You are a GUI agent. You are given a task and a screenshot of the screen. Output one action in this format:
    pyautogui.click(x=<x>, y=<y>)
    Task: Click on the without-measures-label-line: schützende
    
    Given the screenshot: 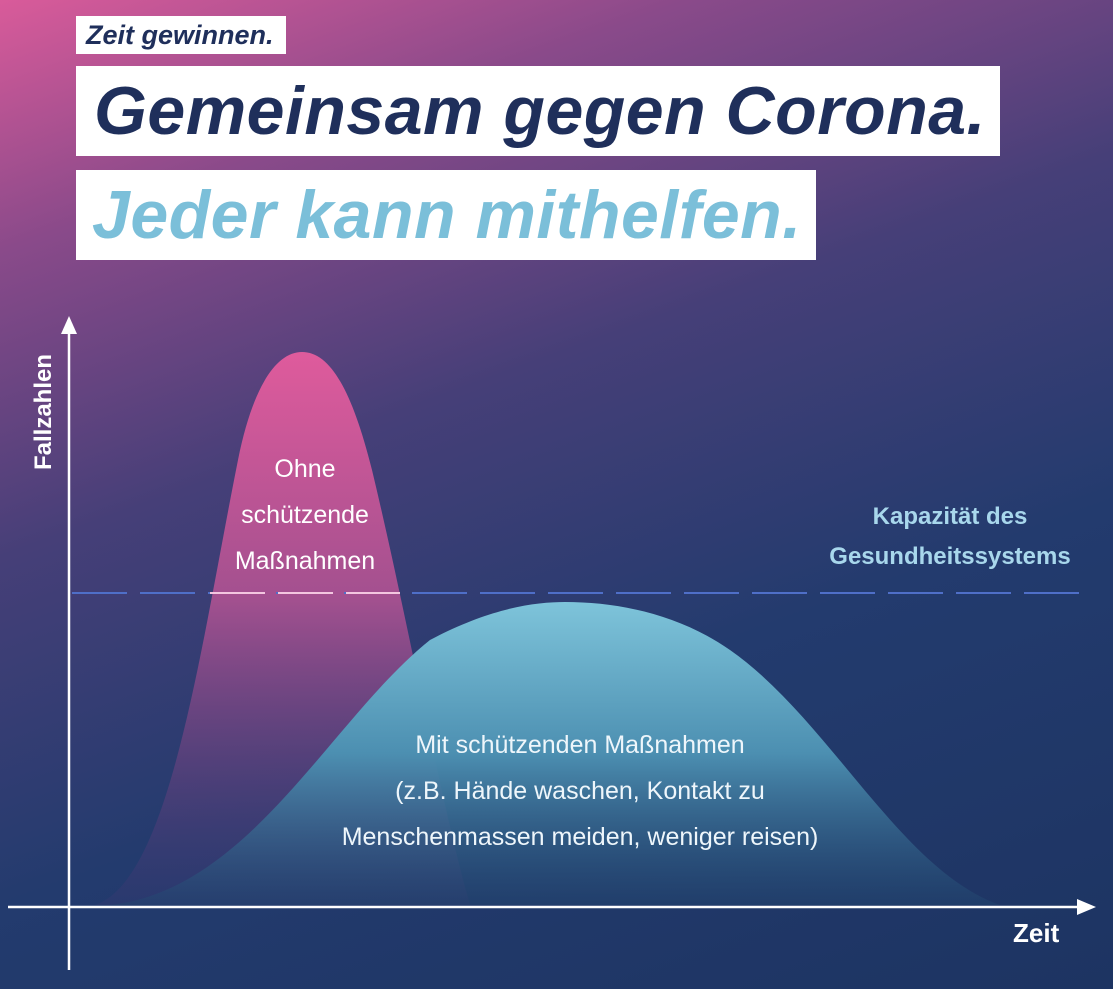 What is the action you would take?
    pyautogui.click(x=305, y=515)
    